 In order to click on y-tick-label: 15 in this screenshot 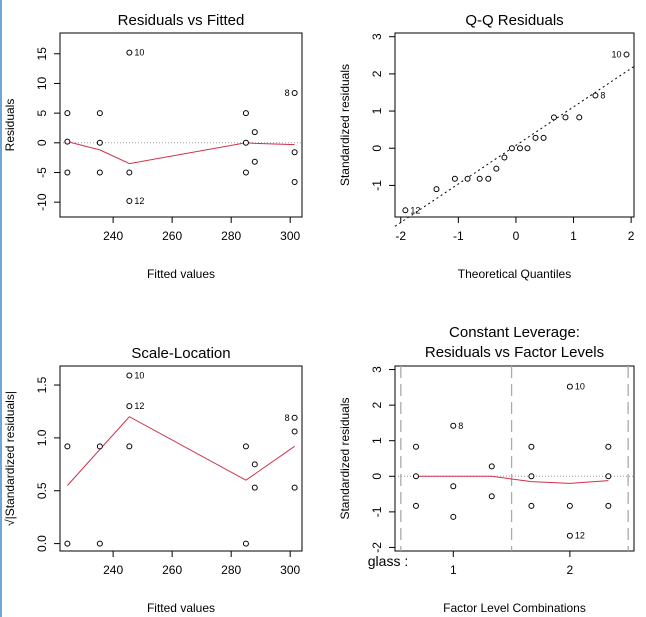, I will do `click(42, 54)`.